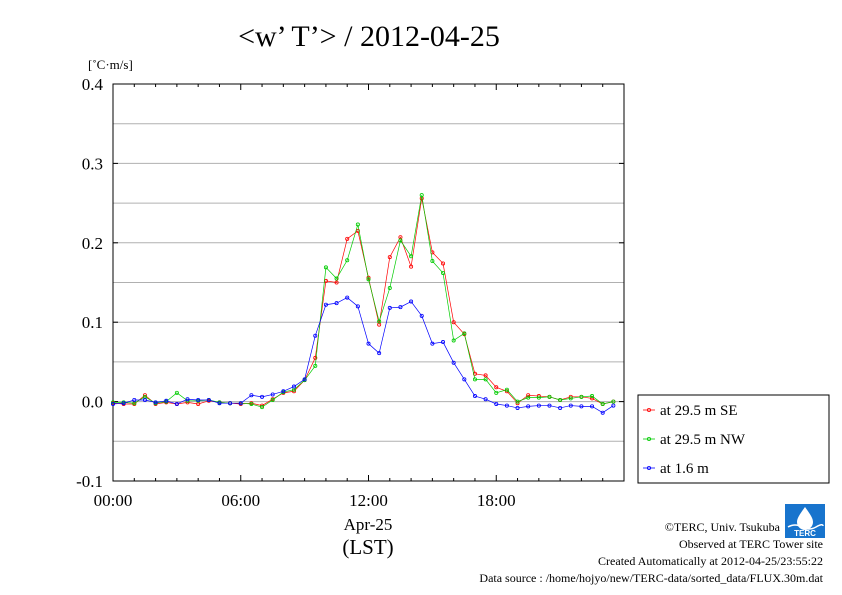 This screenshot has width=842, height=595. I want to click on legend-swatch-marker, so click(649, 409).